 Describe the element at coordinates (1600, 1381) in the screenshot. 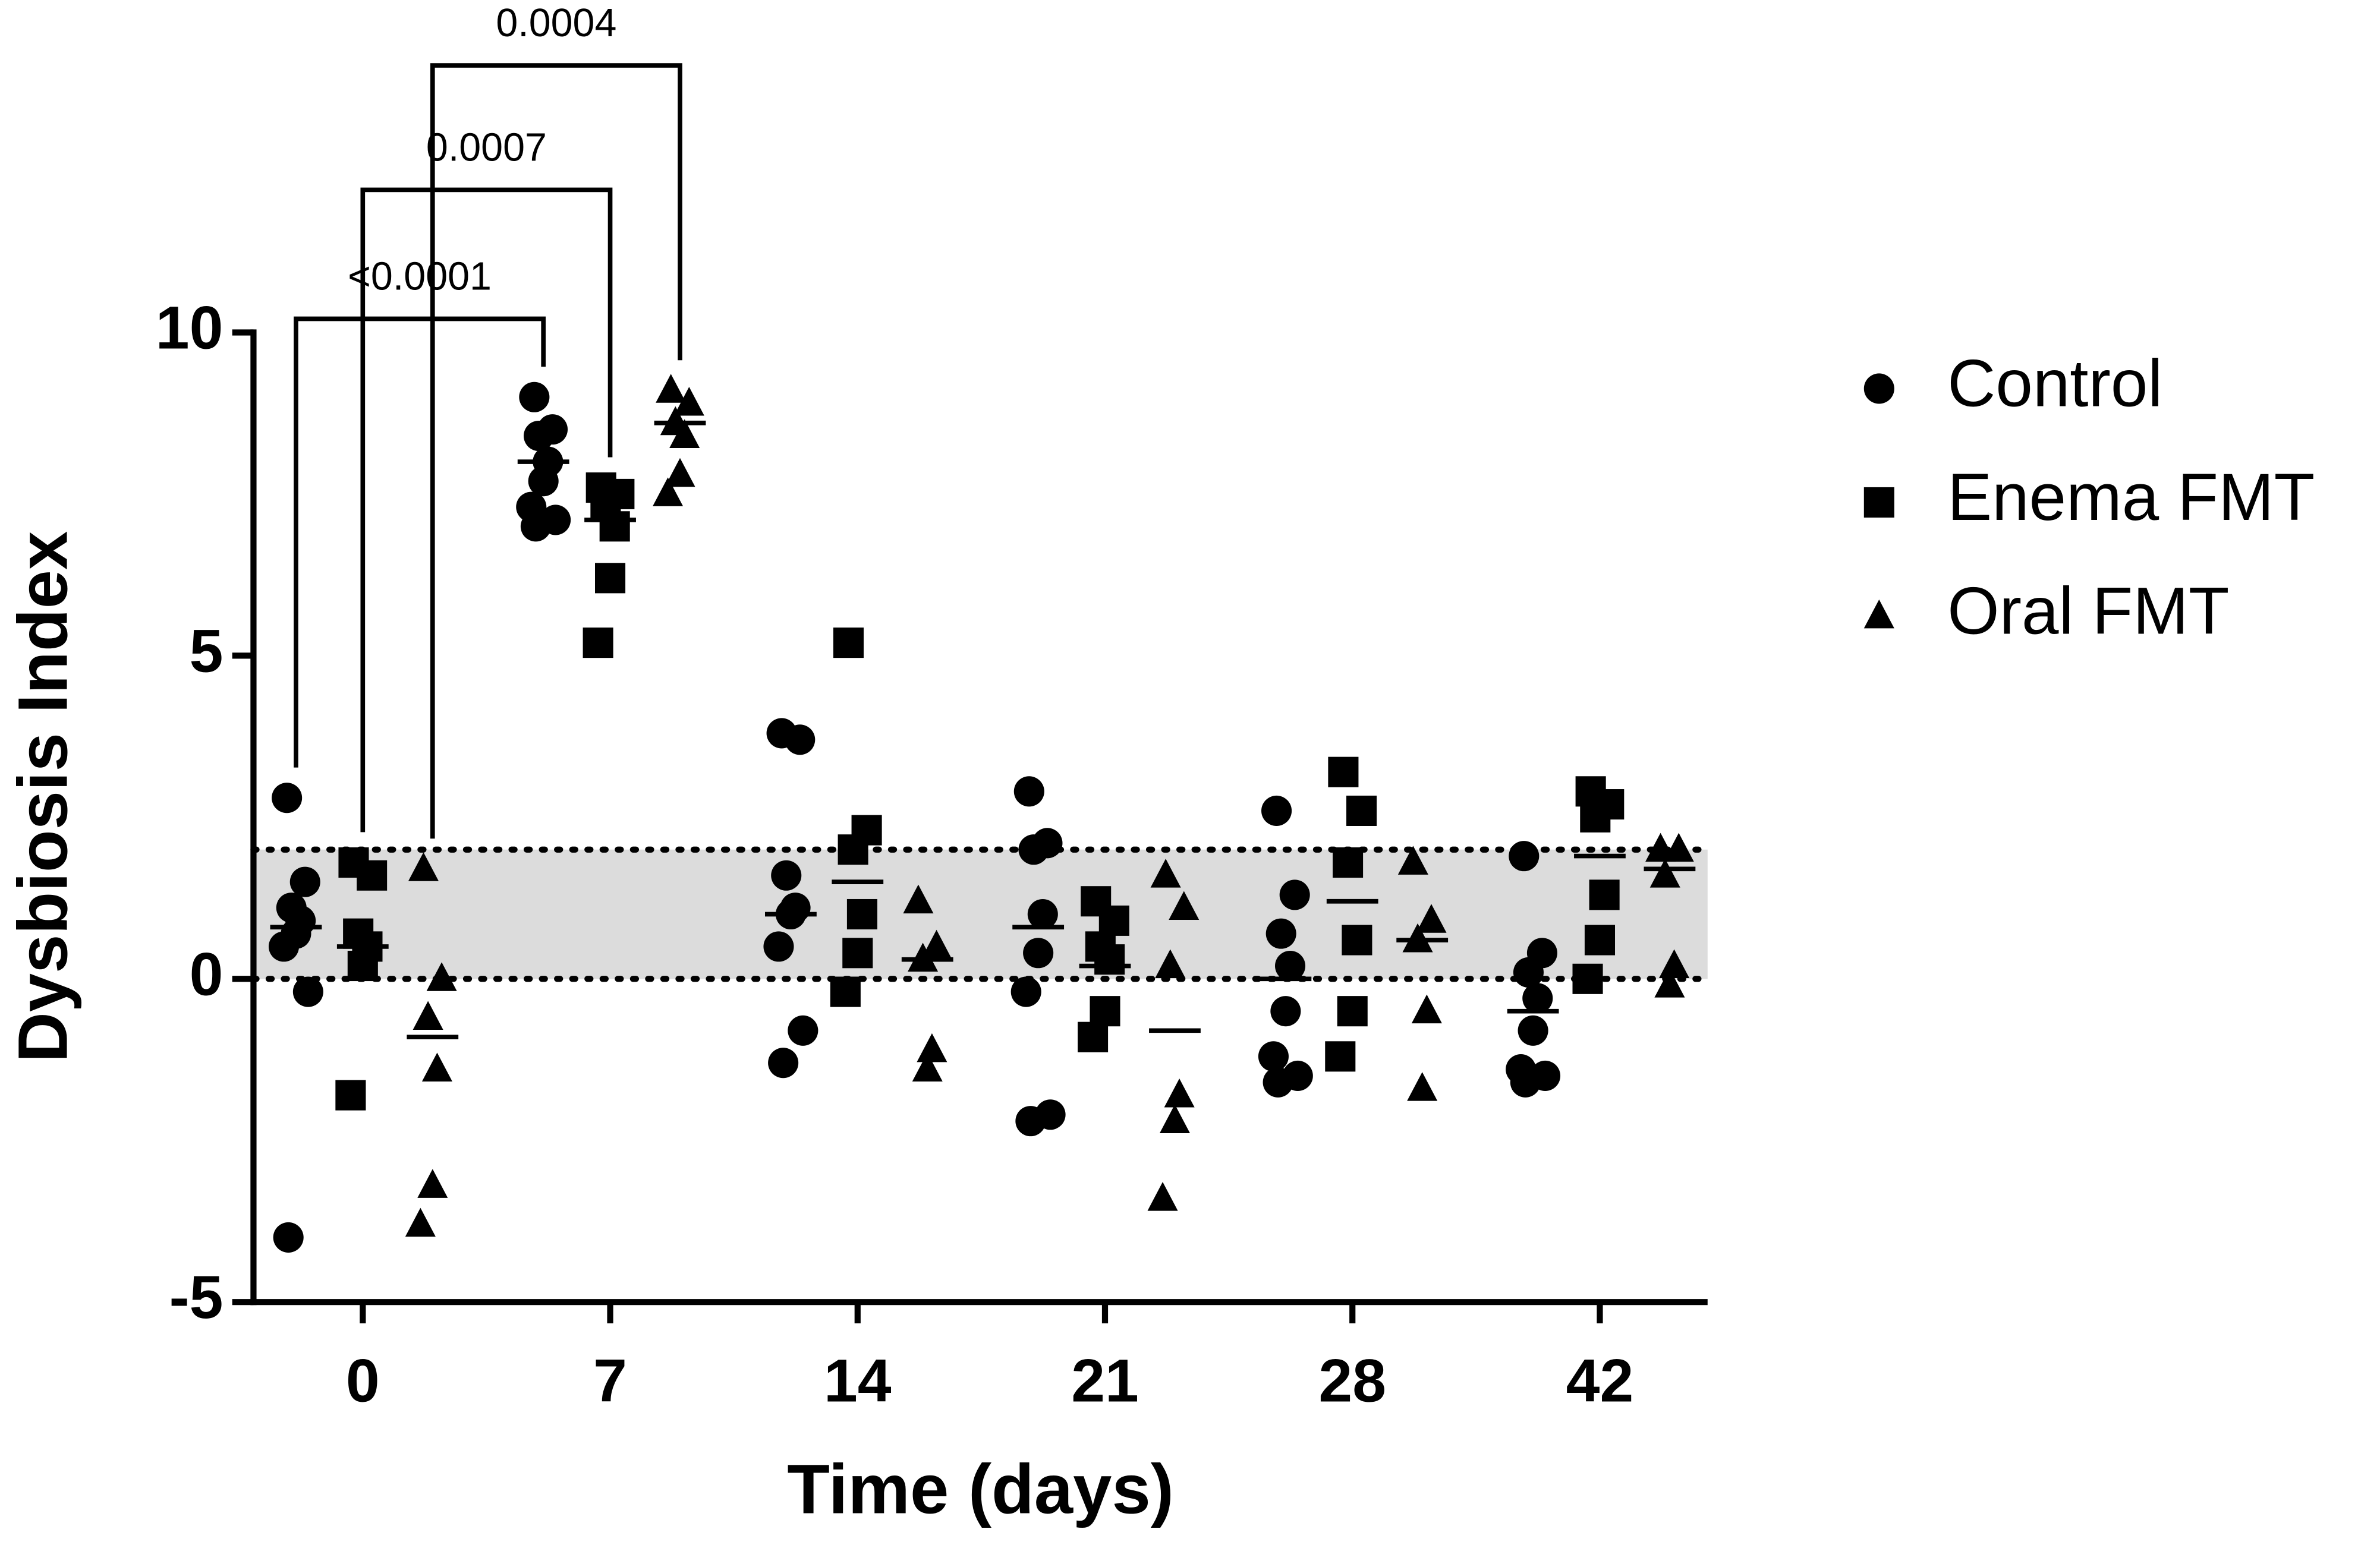

I see `x-tick-label: 42` at that location.